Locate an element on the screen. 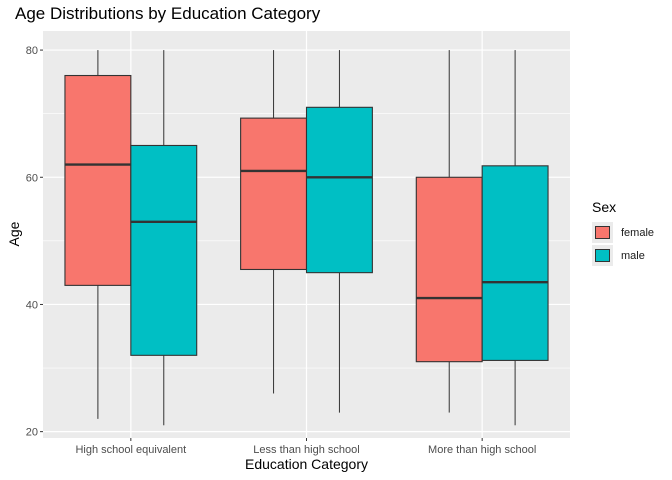 The width and height of the screenshot is (672, 480). legend: Sex female male is located at coordinates (623, 233).